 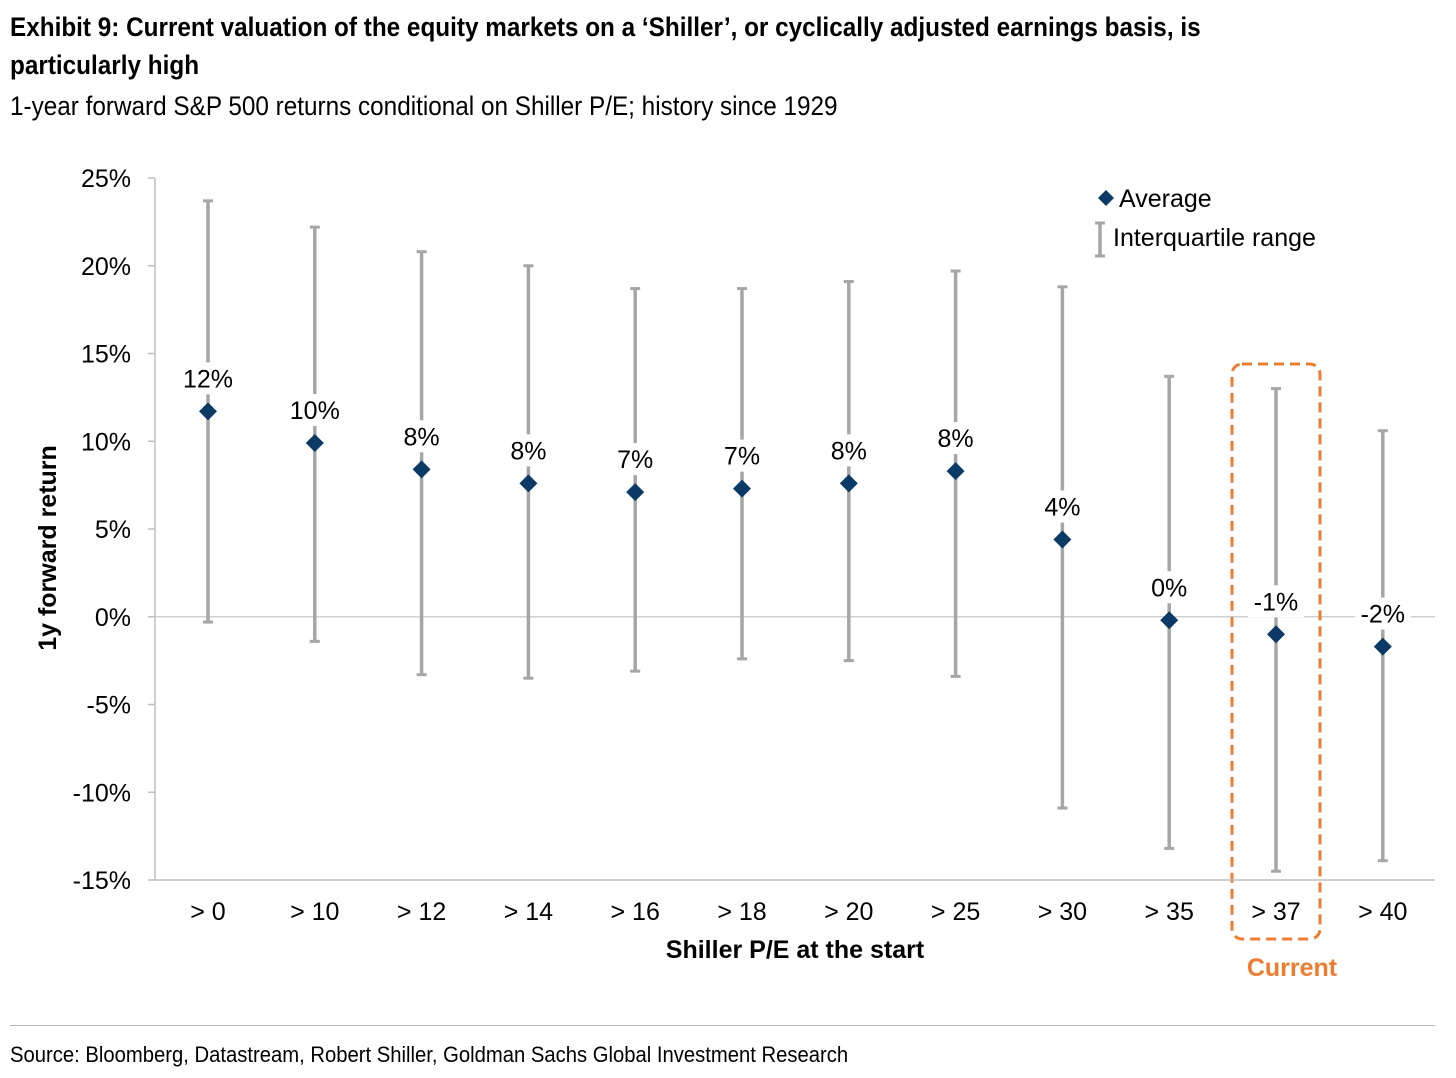 I want to click on legend-item-average: Average, so click(x=1155, y=199).